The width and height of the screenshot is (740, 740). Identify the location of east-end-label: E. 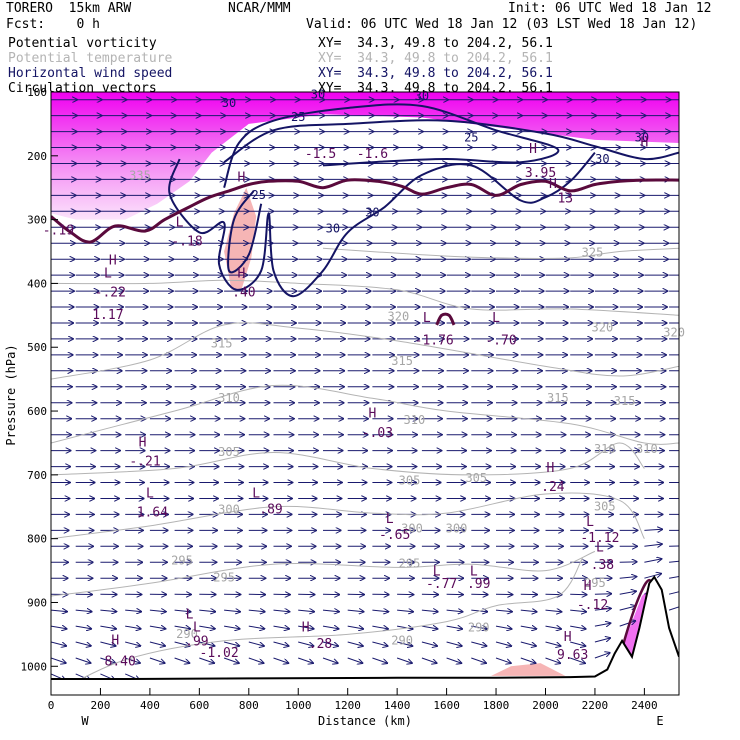
(659, 721).